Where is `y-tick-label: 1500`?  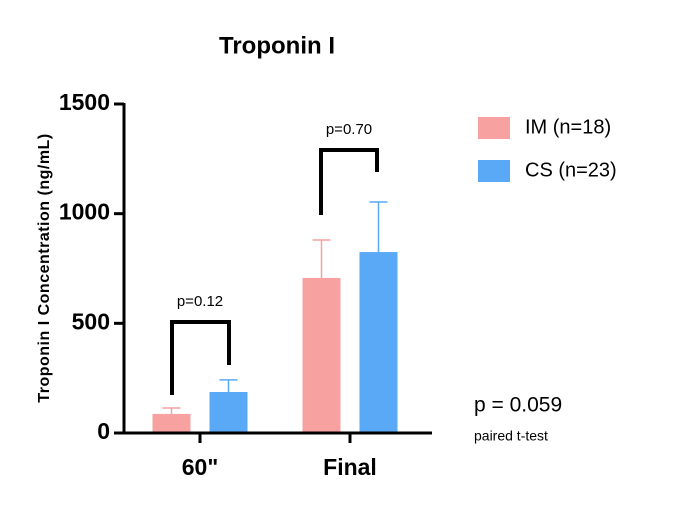 y-tick-label: 1500 is located at coordinates (84, 102).